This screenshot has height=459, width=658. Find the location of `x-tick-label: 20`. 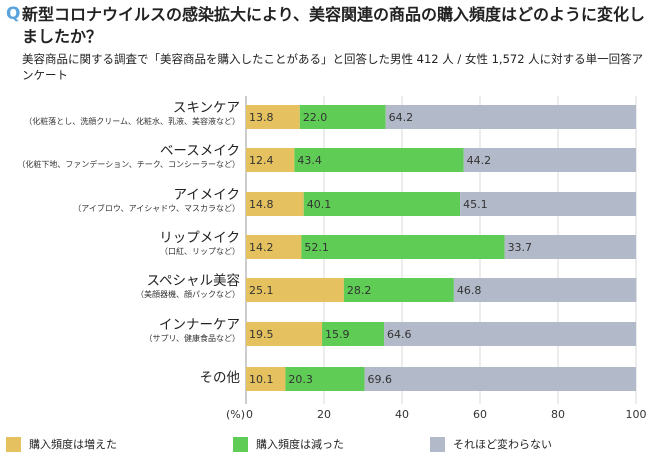

x-tick-label: 20 is located at coordinates (324, 414).